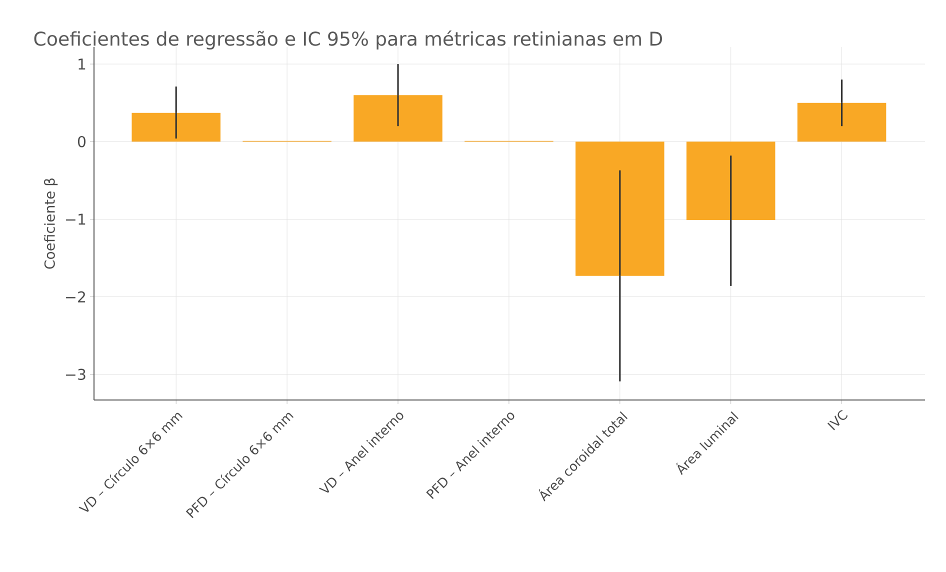 The image size is (946, 572). What do you see at coordinates (75, 296) in the screenshot?
I see `y-tick-label: −2` at bounding box center [75, 296].